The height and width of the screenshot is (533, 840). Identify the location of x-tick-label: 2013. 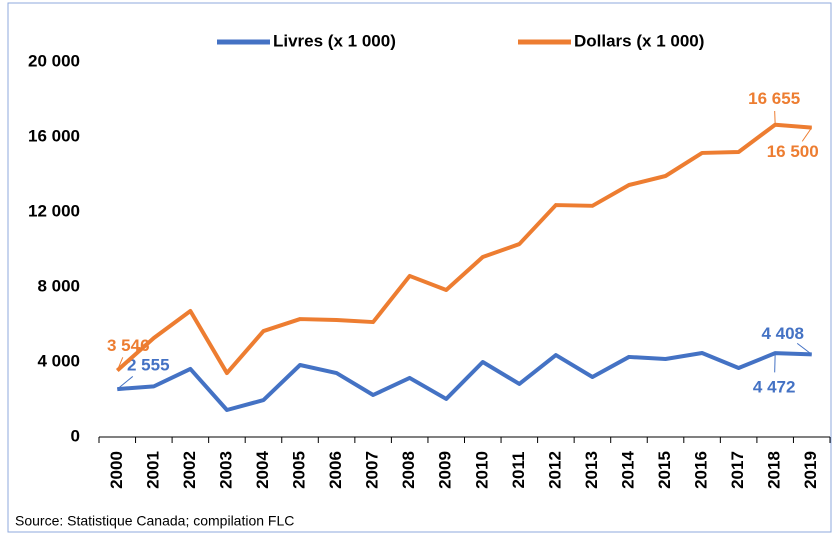
(591, 470).